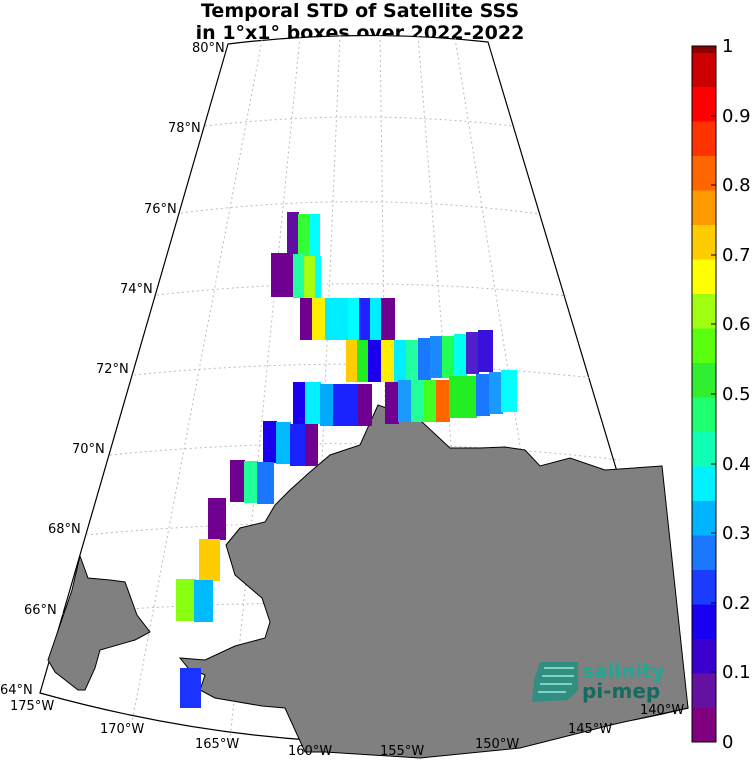  What do you see at coordinates (662, 710) in the screenshot?
I see `lon-label-140w: 140°W` at bounding box center [662, 710].